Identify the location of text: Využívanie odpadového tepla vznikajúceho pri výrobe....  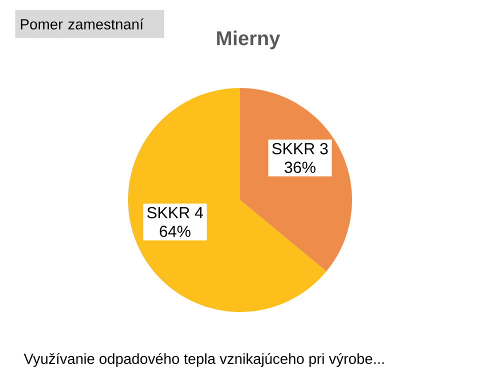
(204, 360).